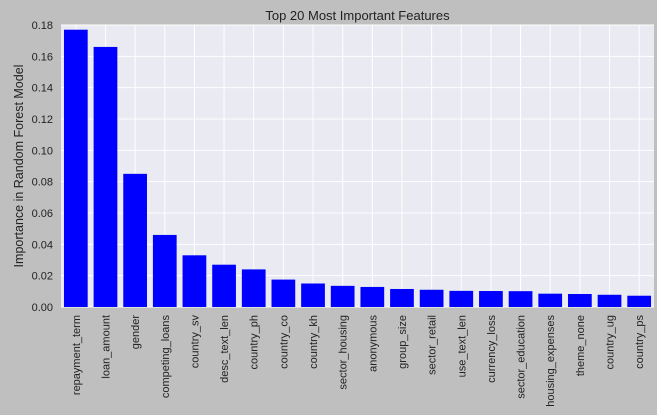 This screenshot has width=657, height=415. I want to click on y-tick-label: 0.14, so click(42, 89).